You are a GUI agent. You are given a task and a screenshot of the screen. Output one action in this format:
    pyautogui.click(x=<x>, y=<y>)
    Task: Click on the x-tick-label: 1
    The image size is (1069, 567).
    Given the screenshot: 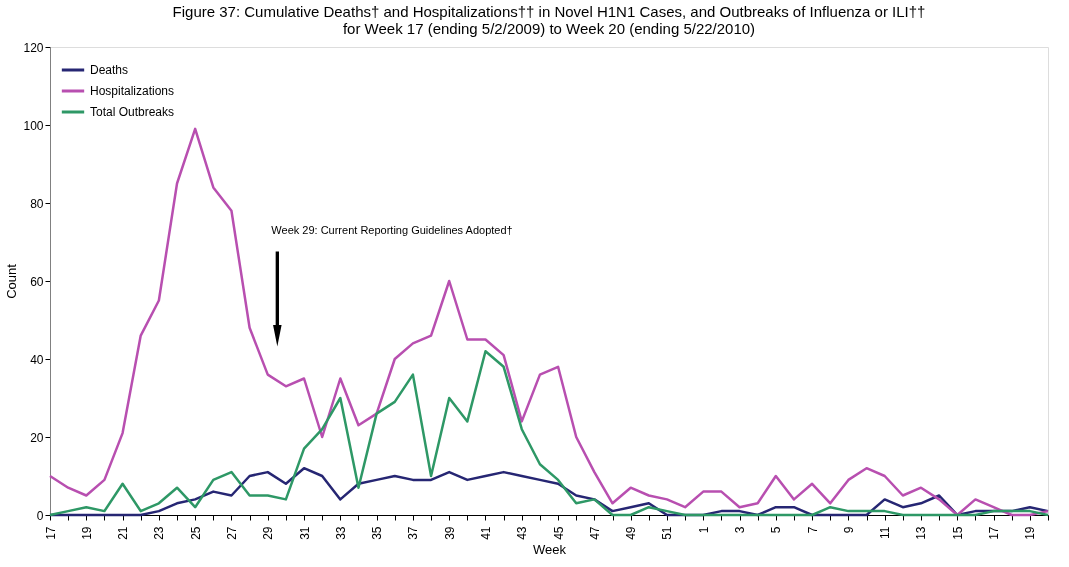 What is the action you would take?
    pyautogui.click(x=703, y=530)
    